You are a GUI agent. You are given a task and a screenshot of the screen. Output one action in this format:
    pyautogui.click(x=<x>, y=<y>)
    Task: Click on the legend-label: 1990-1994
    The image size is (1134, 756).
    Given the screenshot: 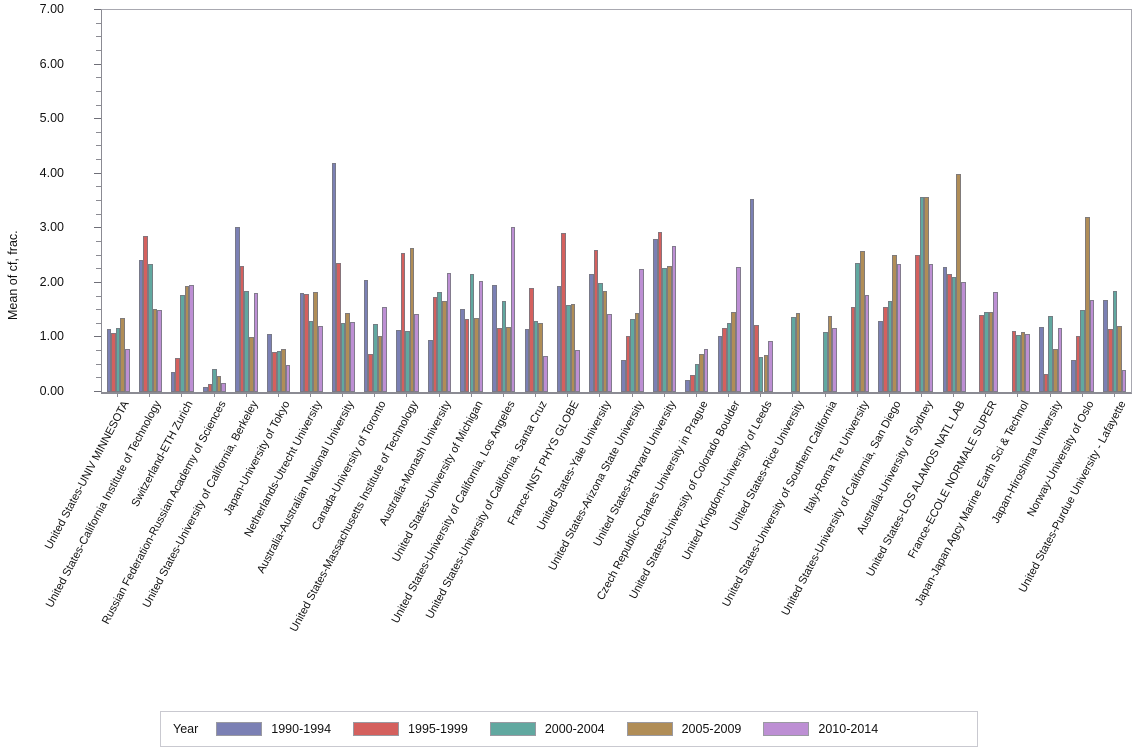 What is the action you would take?
    pyautogui.click(x=301, y=729)
    